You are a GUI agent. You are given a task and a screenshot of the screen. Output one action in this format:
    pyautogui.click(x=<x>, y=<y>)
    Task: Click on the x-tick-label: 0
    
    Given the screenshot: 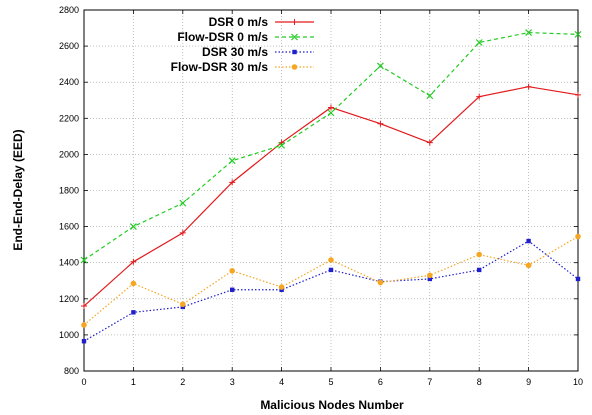 What is the action you would take?
    pyautogui.click(x=83, y=382)
    